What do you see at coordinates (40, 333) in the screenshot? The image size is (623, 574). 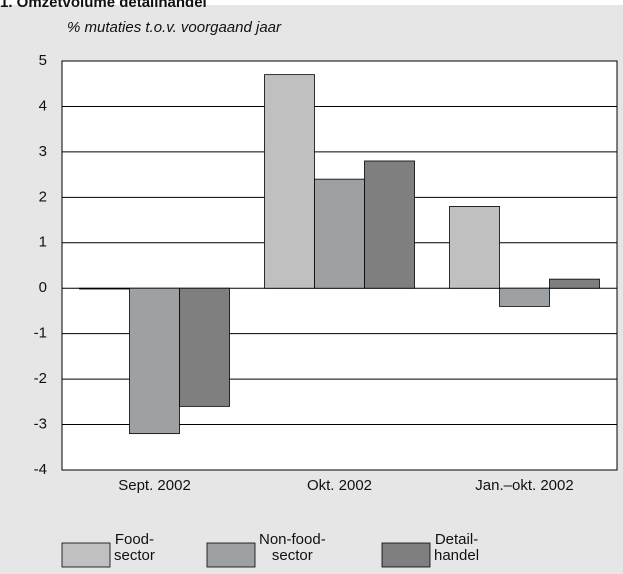 I see `y-tick-label: -1` at bounding box center [40, 333].